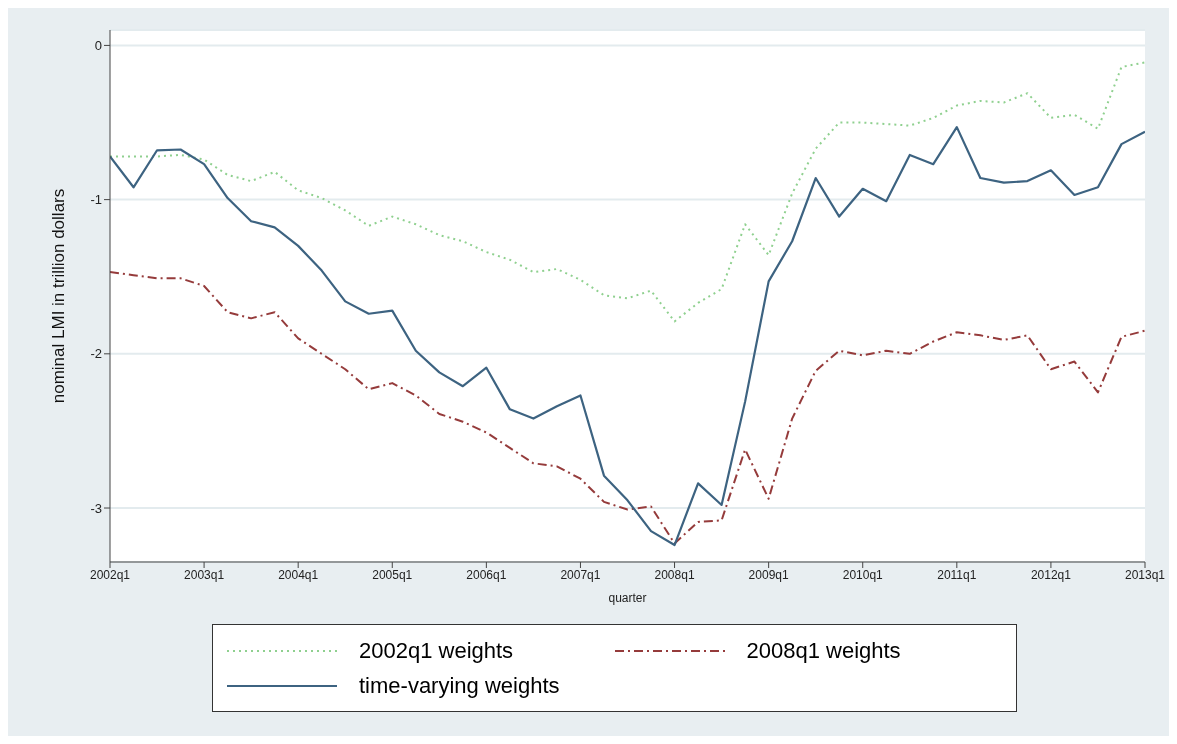  I want to click on x-tick-label: 2013q1, so click(1145, 574).